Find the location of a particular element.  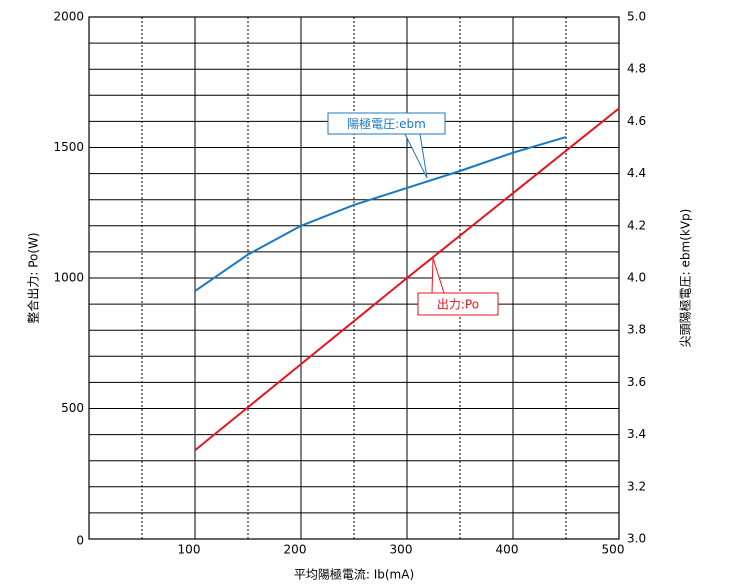

y2-tick-label: 4.6 is located at coordinates (636, 121).